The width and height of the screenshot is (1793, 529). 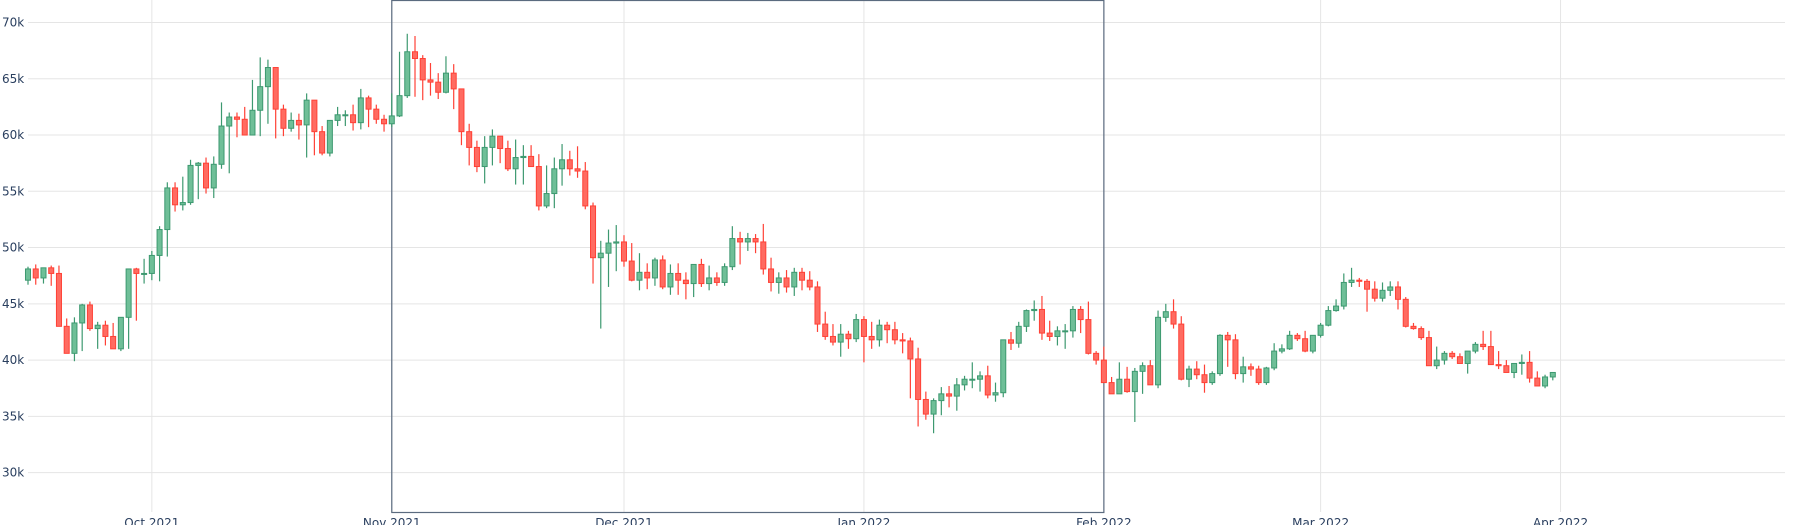 I want to click on x-tick-label: Jan 2022, so click(x=863, y=520).